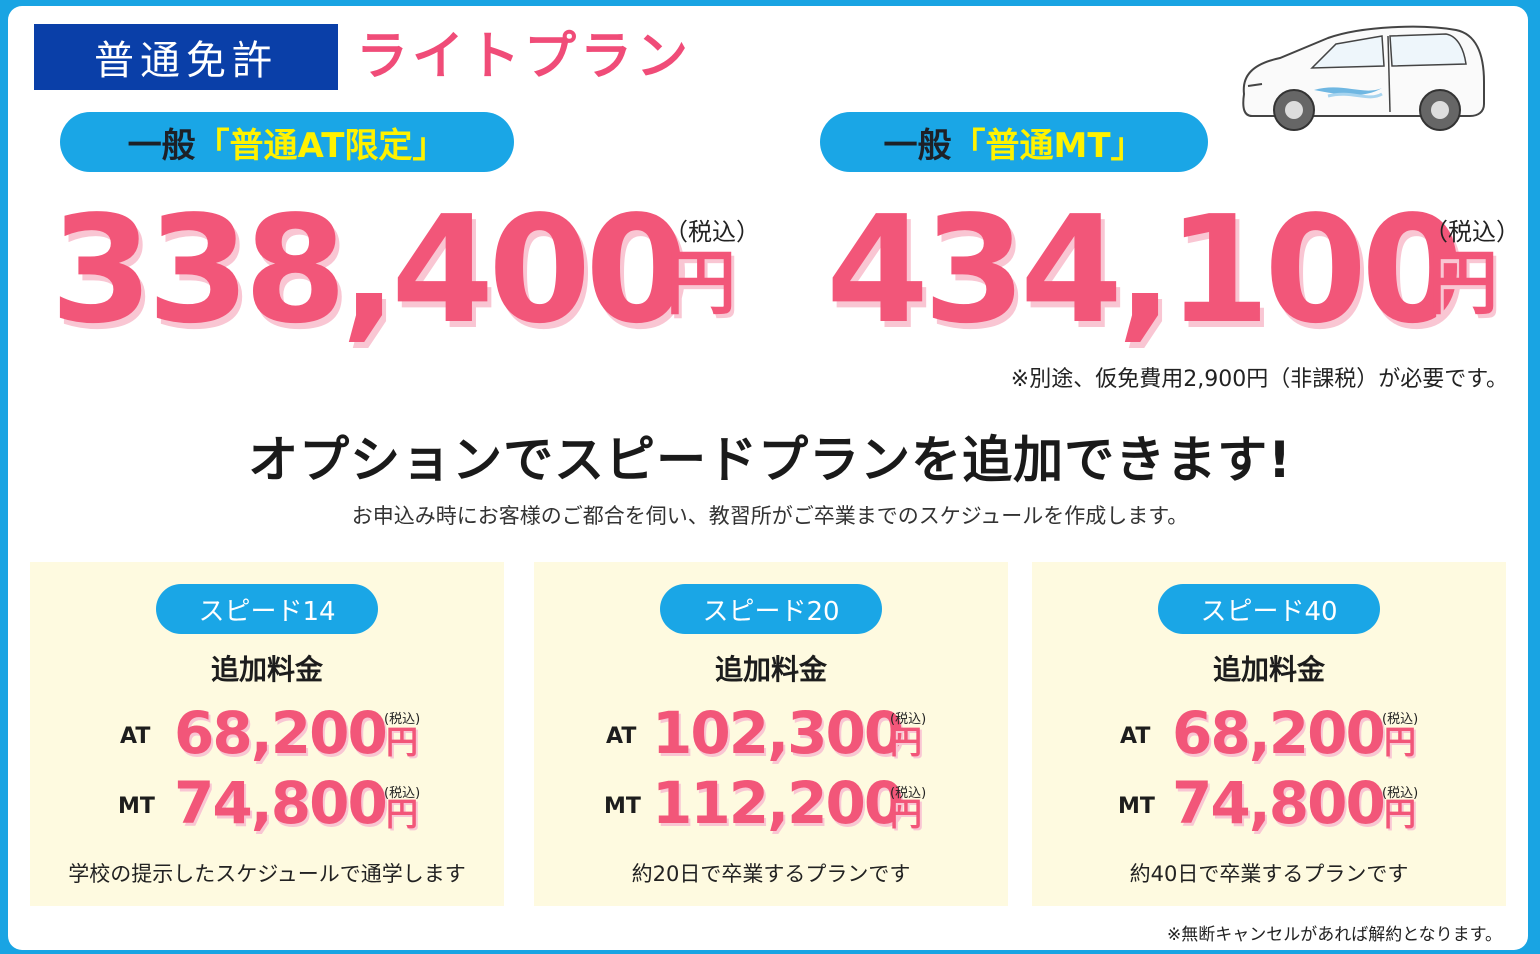 The image size is (1540, 954). What do you see at coordinates (321, 145) in the screenshot?
I see `plan-category-highlight: 「普通AT限定」` at bounding box center [321, 145].